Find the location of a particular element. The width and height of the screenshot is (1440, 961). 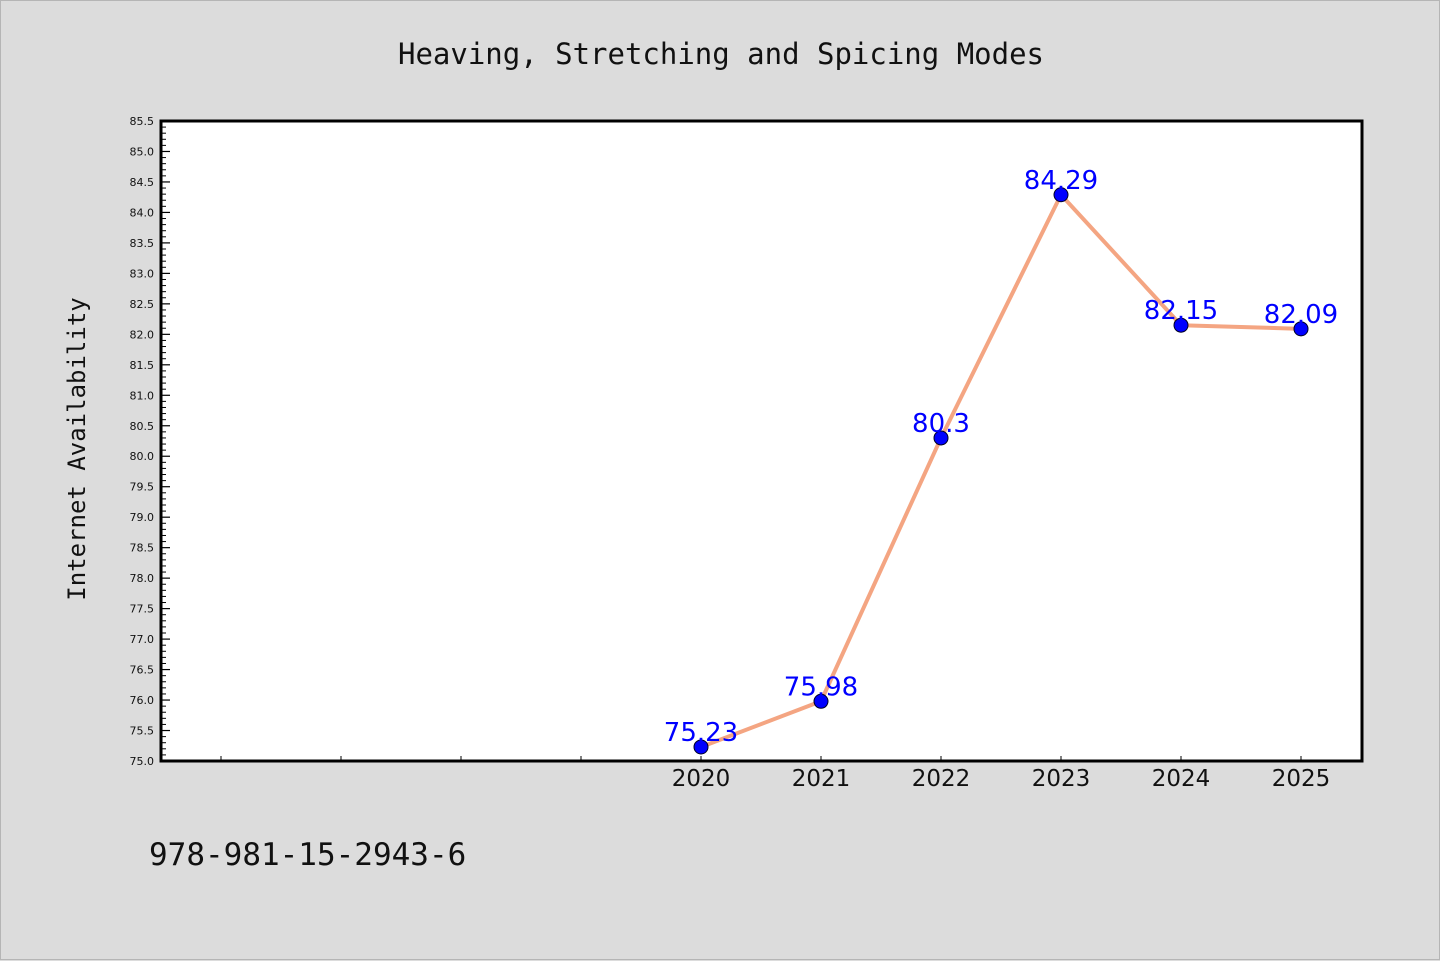

y-axis-label: Internet Availability is located at coordinates (77, 448).